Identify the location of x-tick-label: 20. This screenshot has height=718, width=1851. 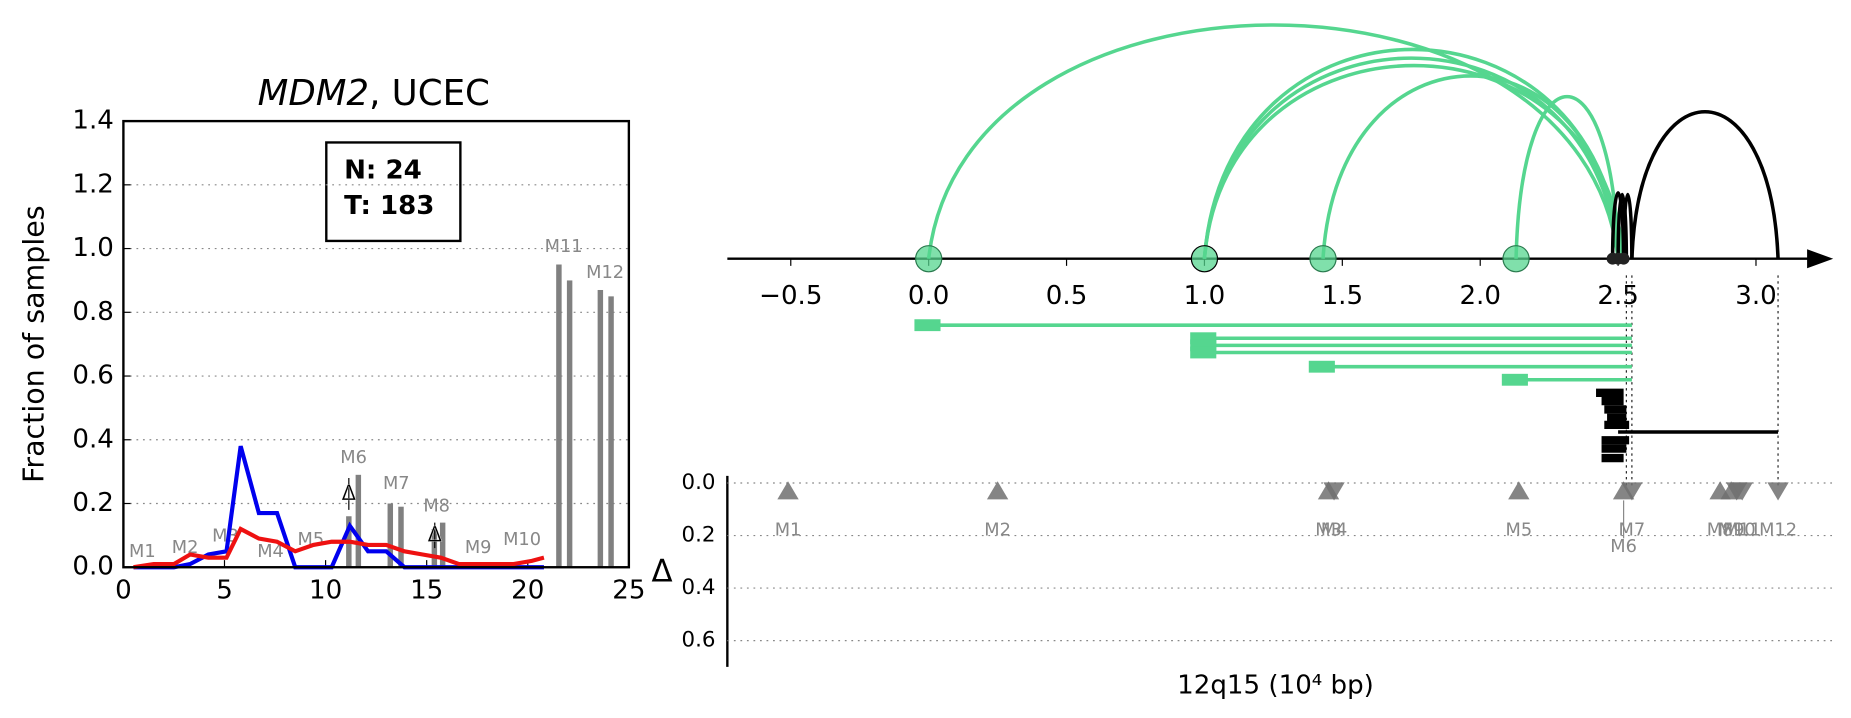
(527, 590).